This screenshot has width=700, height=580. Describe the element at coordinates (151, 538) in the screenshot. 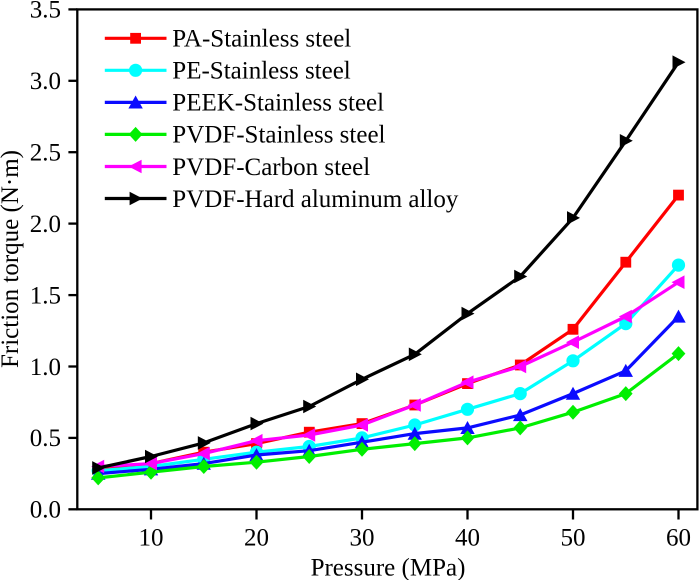

I see `svg-text: 10` at that location.